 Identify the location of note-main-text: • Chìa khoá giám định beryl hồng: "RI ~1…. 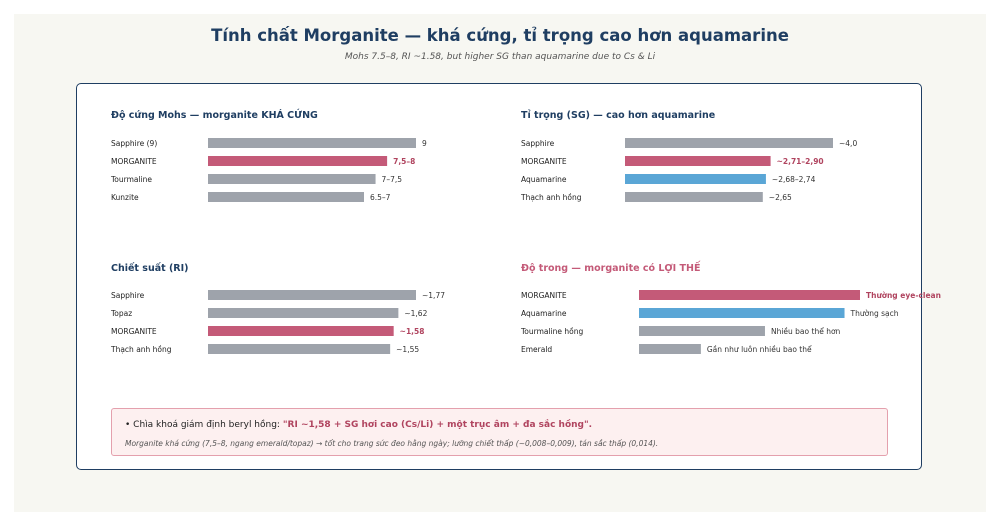
(358, 425).